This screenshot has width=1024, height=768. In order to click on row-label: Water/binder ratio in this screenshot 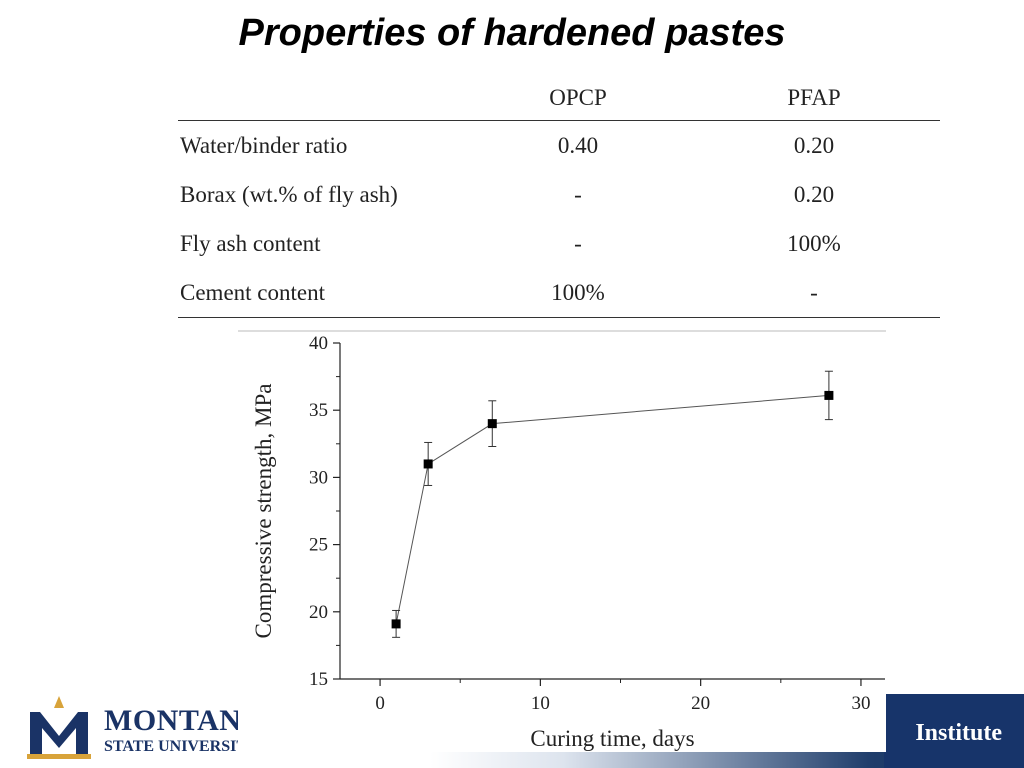, I will do `click(264, 145)`.